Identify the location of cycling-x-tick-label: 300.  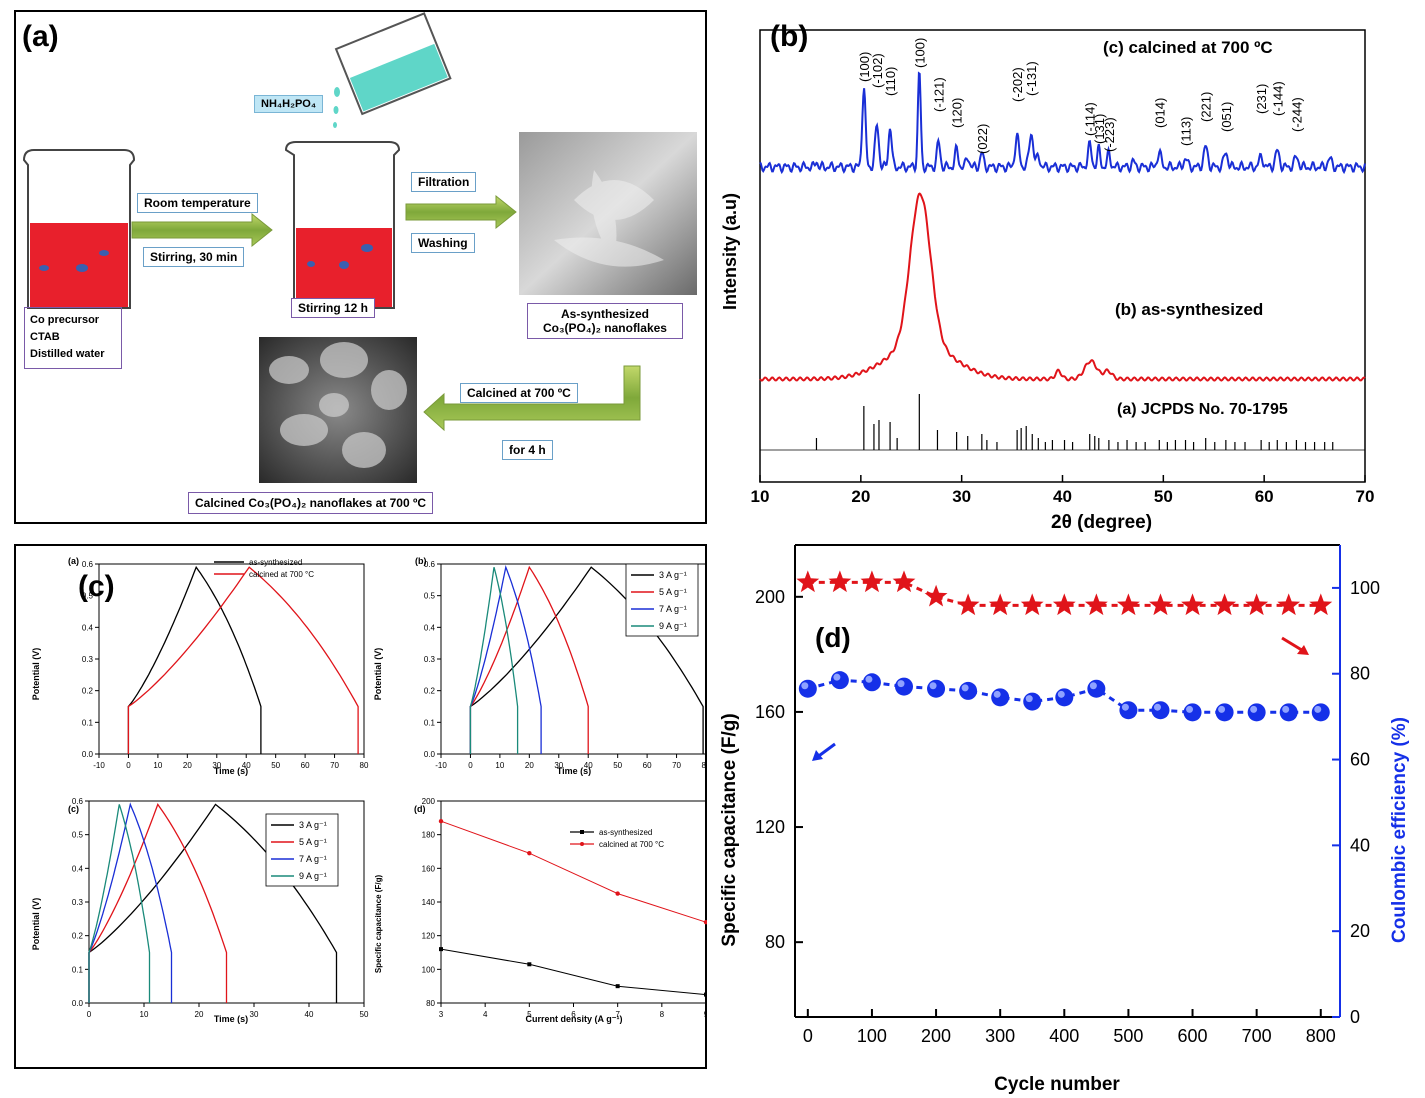
(1000, 1036).